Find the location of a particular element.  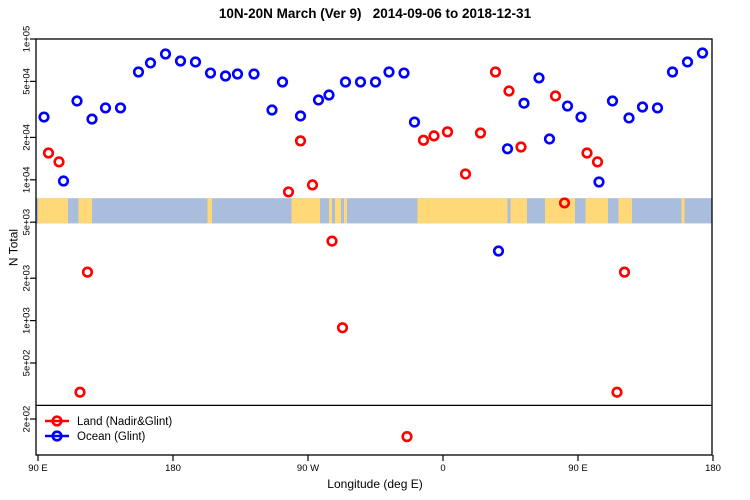

y-axis-tick-label: 5e+02 is located at coordinates (27, 363).